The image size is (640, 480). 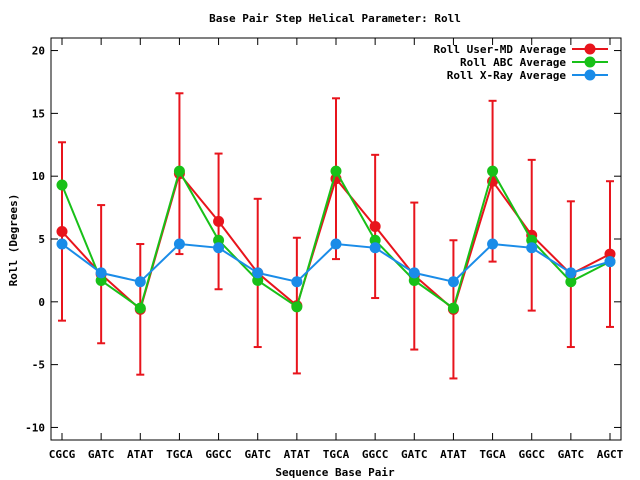 I want to click on y-tick-label: 5, so click(x=41, y=239).